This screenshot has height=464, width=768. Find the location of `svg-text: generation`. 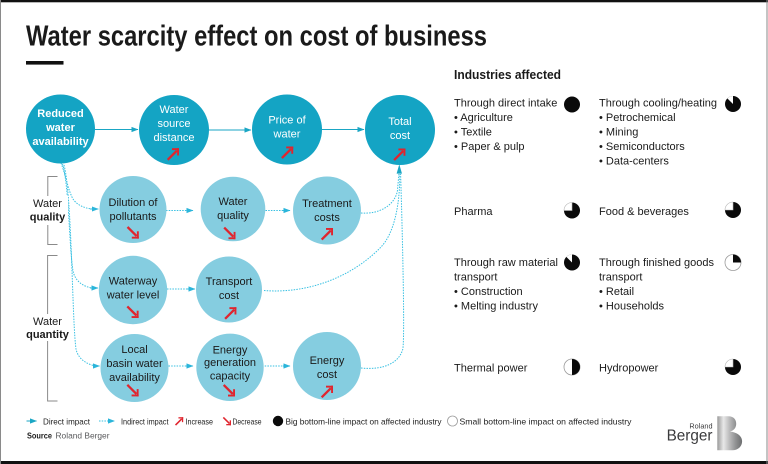

svg-text: generation is located at coordinates (230, 363).